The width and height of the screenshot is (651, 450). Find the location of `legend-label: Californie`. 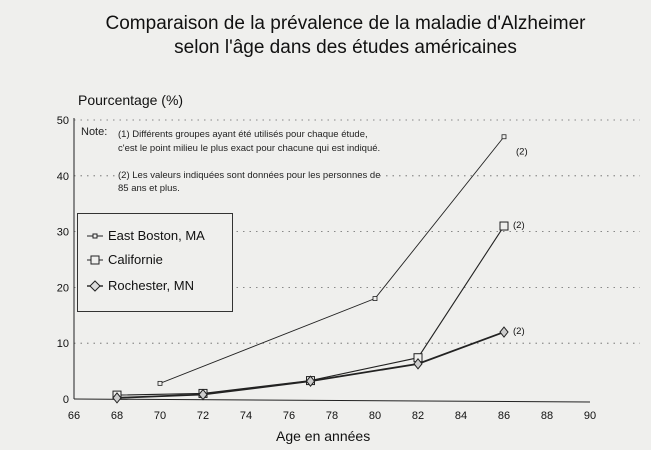

legend-label: Californie is located at coordinates (135, 259).